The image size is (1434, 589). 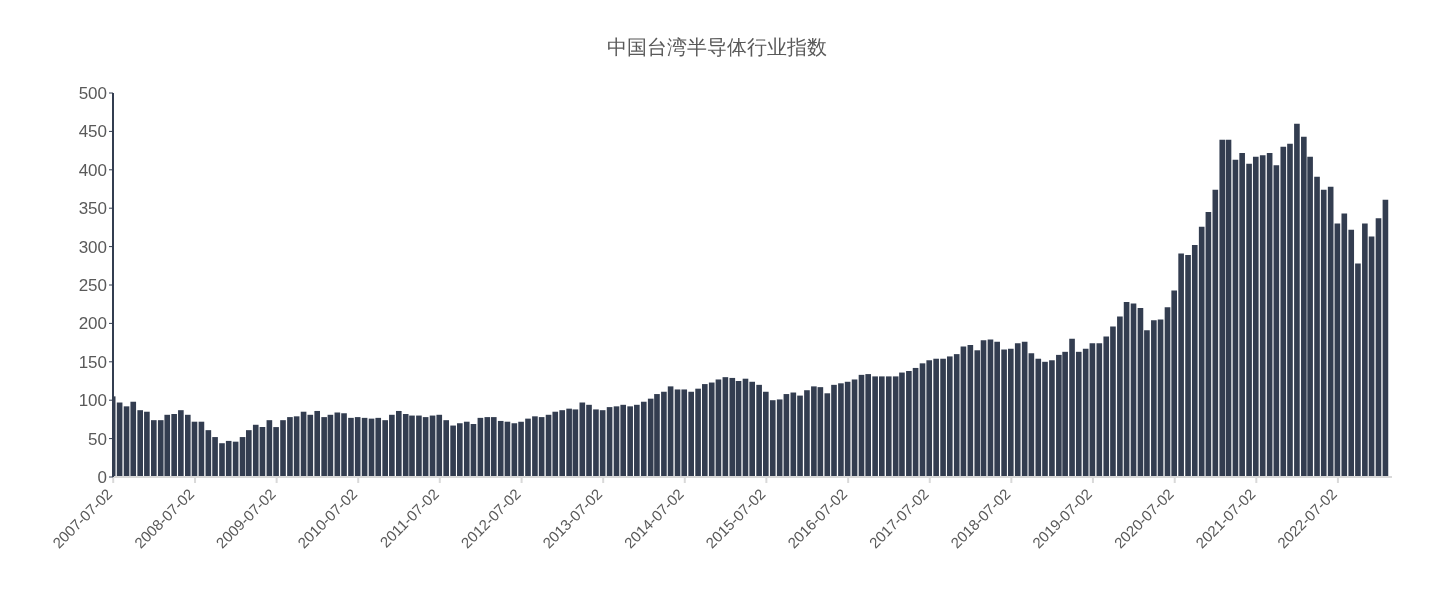 I want to click on chart-title: 中国台湾半导体行业指数, so click(x=717, y=47).